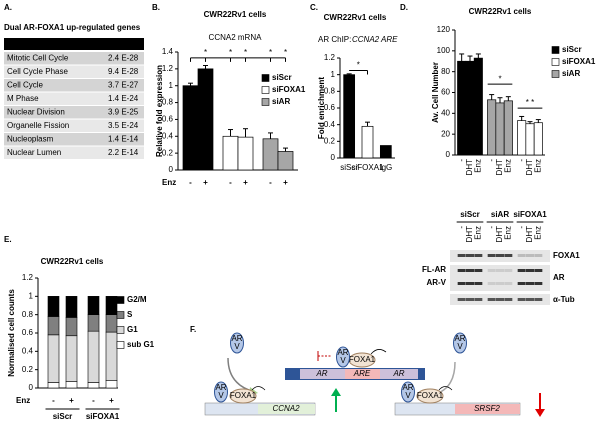  What do you see at coordinates (63, 416) in the screenshot?
I see `group-label: siScr` at bounding box center [63, 416].